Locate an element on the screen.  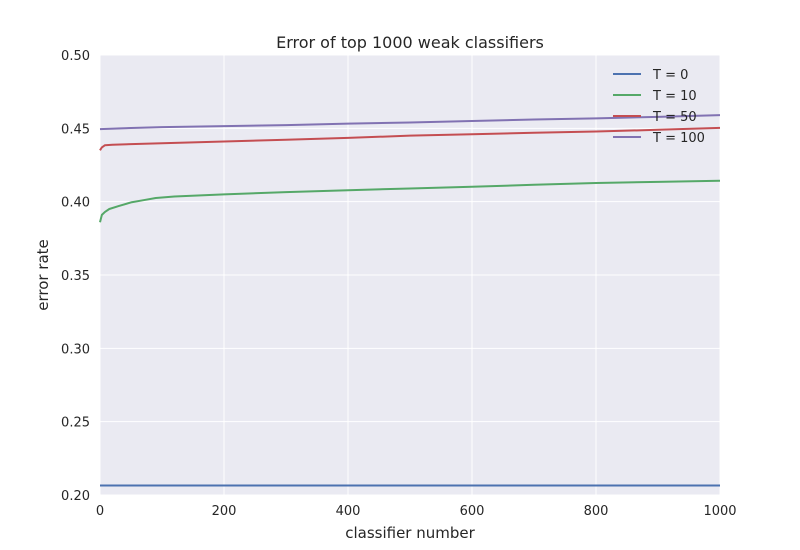
x-tick-label: 200 is located at coordinates (224, 511).